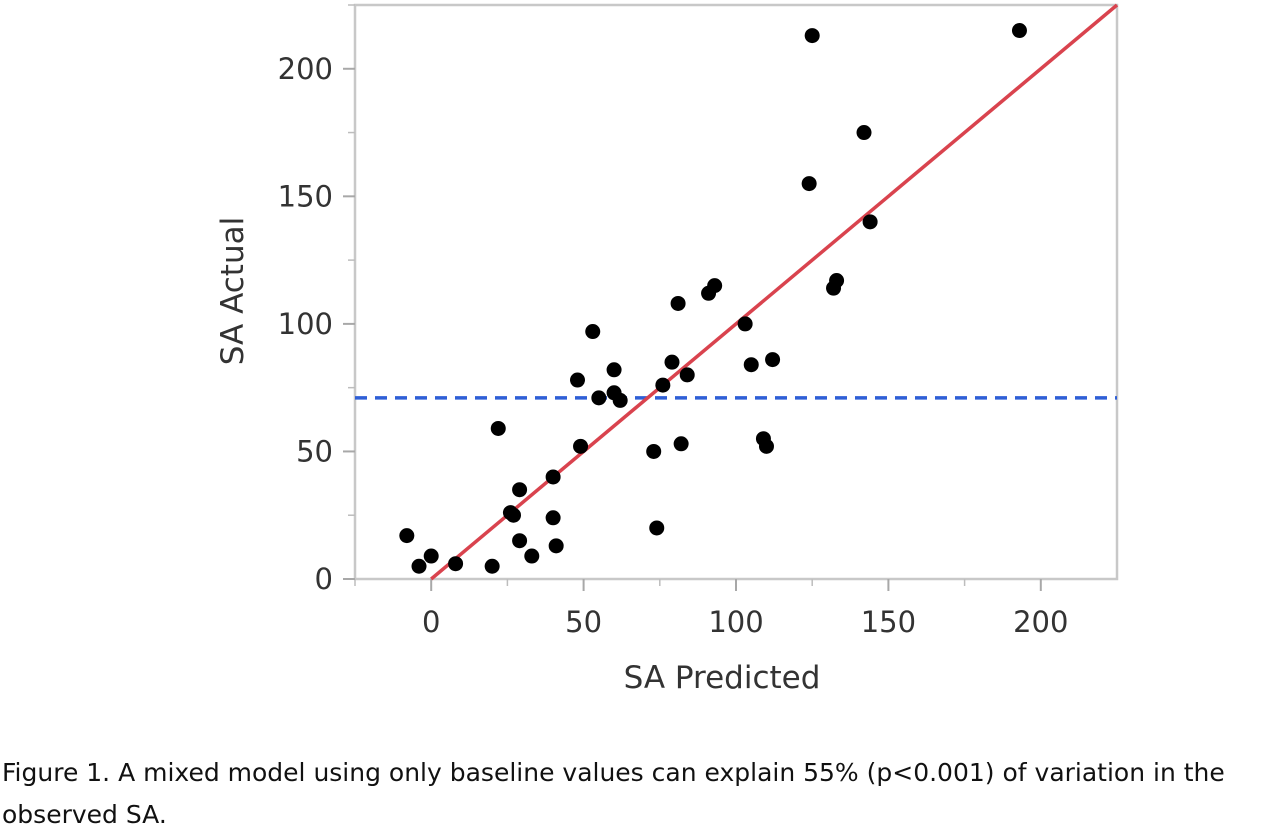  Describe the element at coordinates (888, 622) in the screenshot. I see `x-tick-label: 150` at that location.